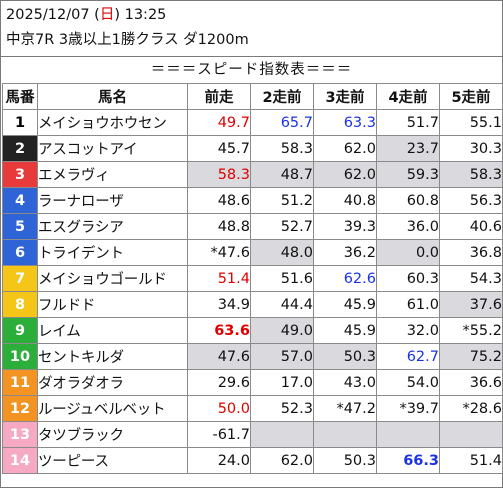 The height and width of the screenshot is (488, 503). I want to click on speed-index-value: 36.0, so click(408, 226).